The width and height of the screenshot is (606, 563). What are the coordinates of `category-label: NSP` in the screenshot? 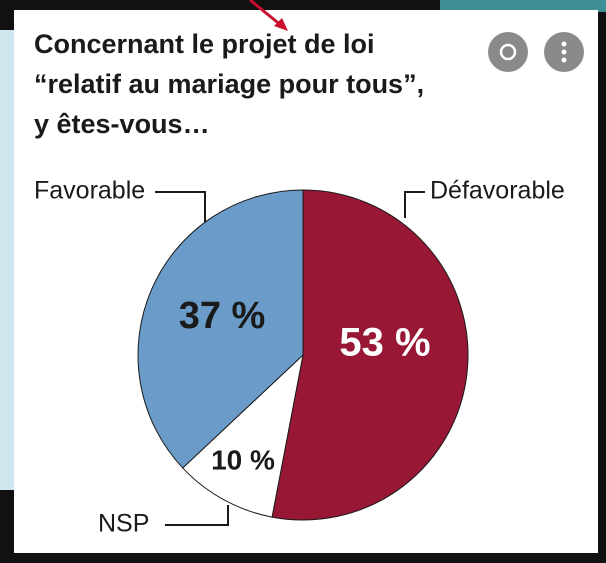 It's located at (123, 524).